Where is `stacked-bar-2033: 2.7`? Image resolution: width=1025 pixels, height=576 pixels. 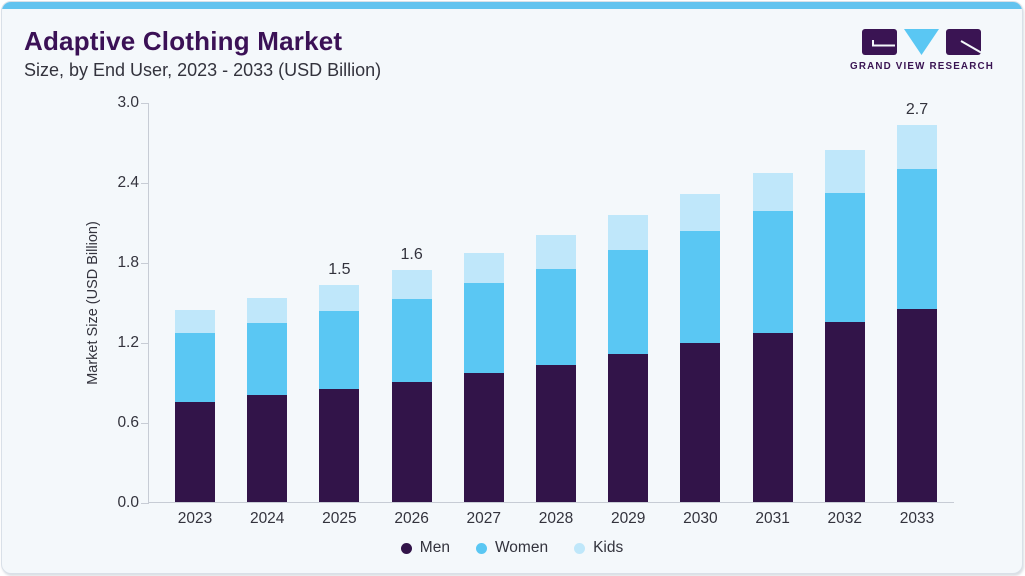 stacked-bar-2033: 2.7 is located at coordinates (917, 301).